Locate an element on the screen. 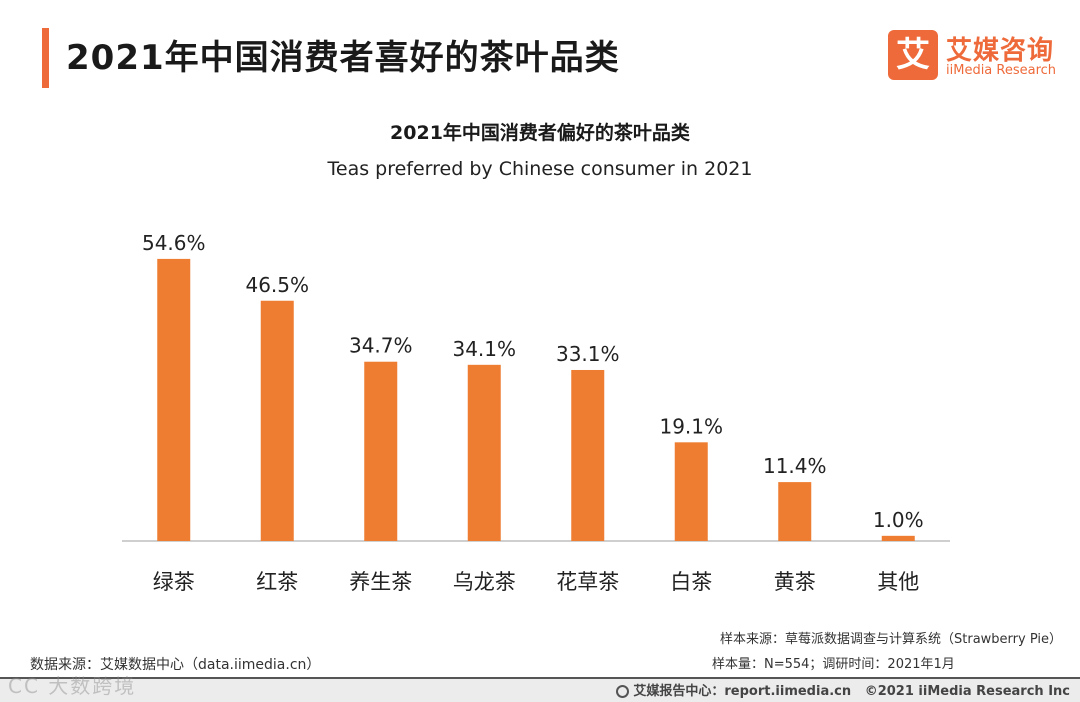 This screenshot has height=702, width=1080. report-center-link: 艾媒报告中心：report.iimedia.cn is located at coordinates (742, 691).